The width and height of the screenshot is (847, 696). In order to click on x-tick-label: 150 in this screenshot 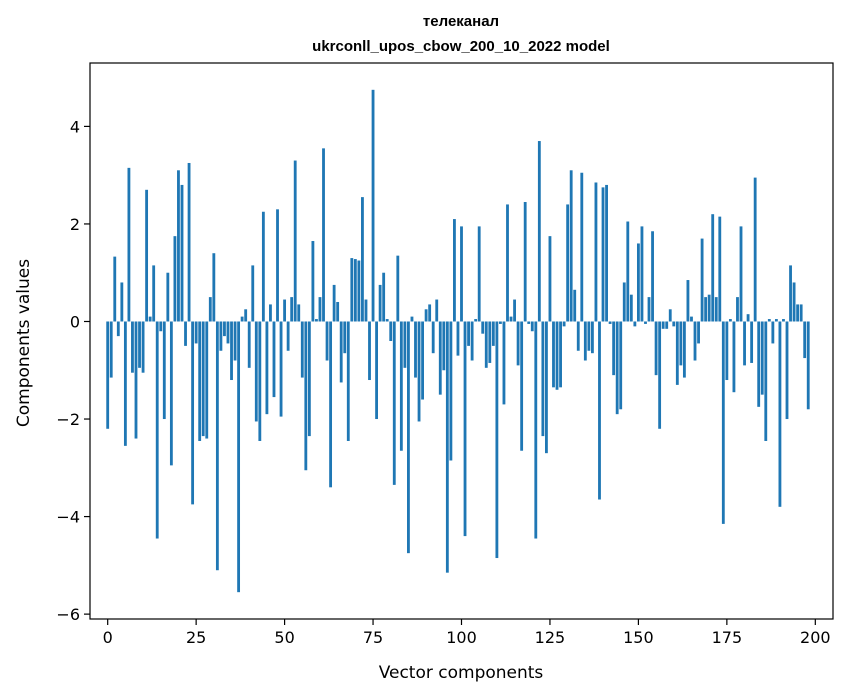, I will do `click(638, 637)`.